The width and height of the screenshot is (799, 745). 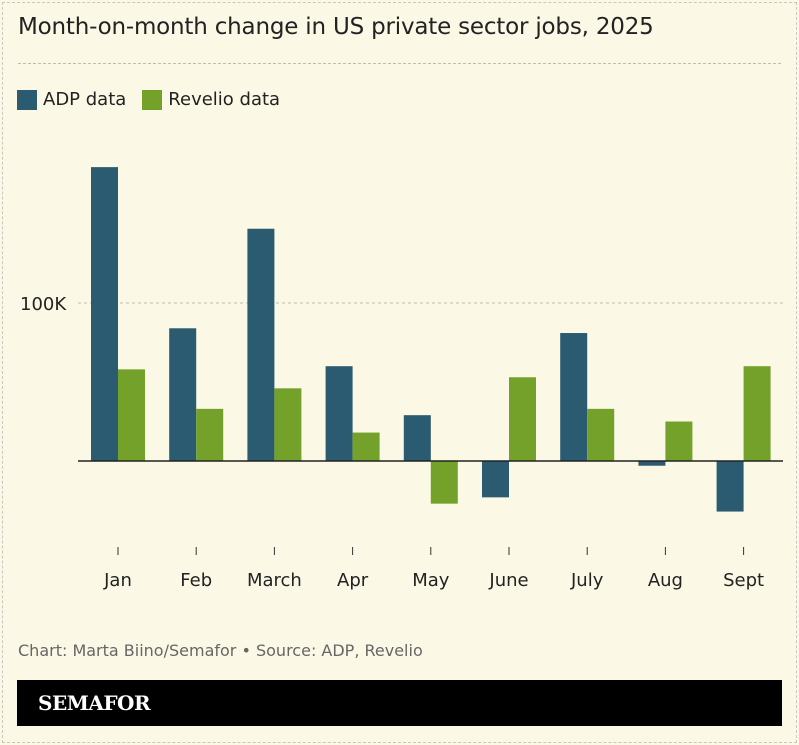 What do you see at coordinates (574, 397) in the screenshot?
I see `bar-adp-july` at bounding box center [574, 397].